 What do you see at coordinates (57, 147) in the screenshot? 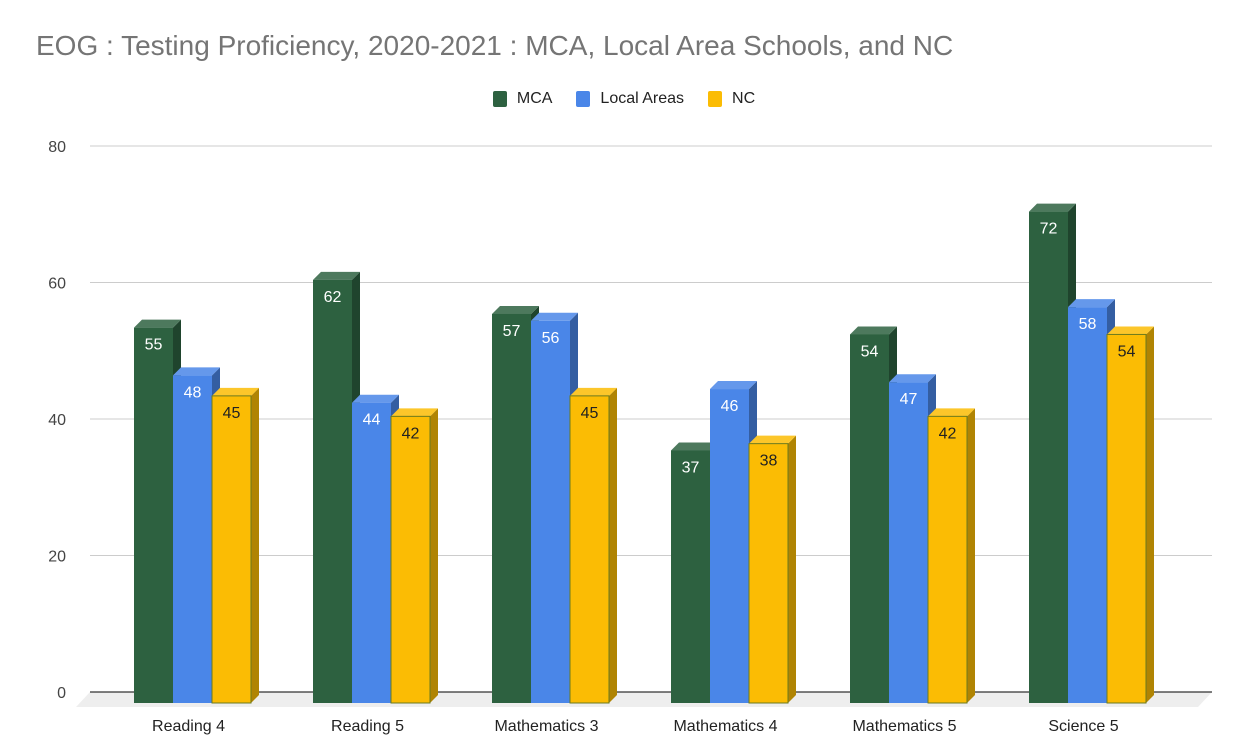
I see `y-tick-label: 80` at bounding box center [57, 147].